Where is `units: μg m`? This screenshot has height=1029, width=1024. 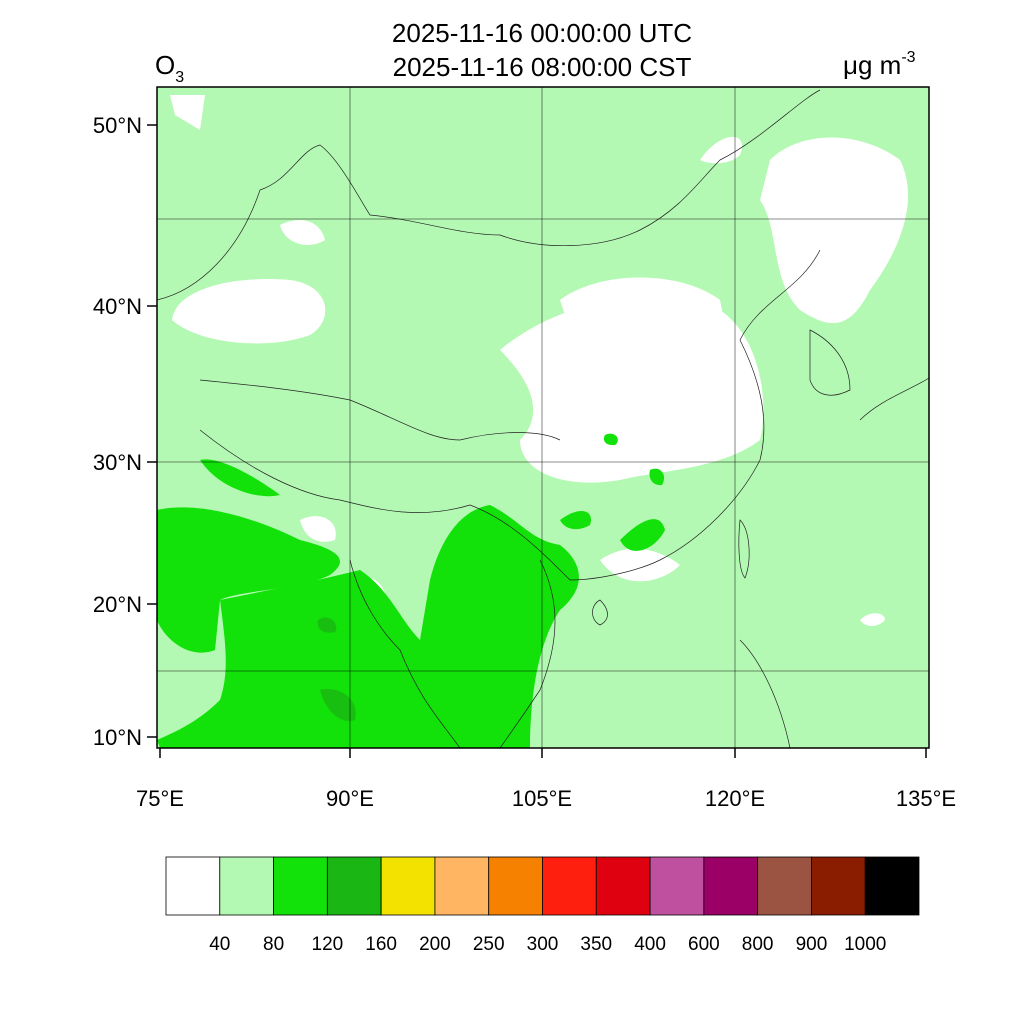 units: μg m is located at coordinates (872, 65).